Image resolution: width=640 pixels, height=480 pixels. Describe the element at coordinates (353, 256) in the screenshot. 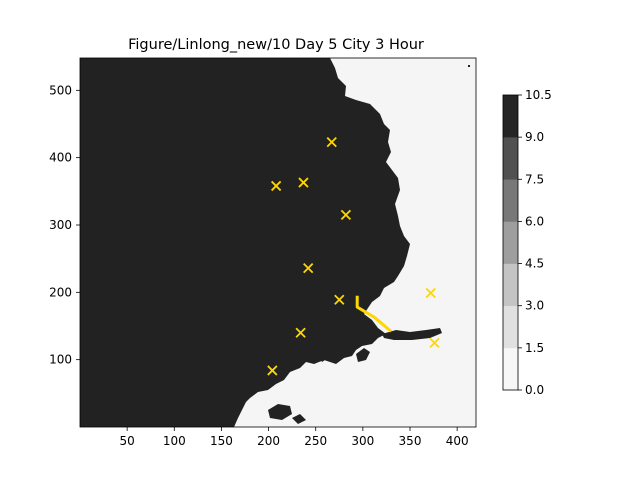

I see `overlay-layer` at that location.